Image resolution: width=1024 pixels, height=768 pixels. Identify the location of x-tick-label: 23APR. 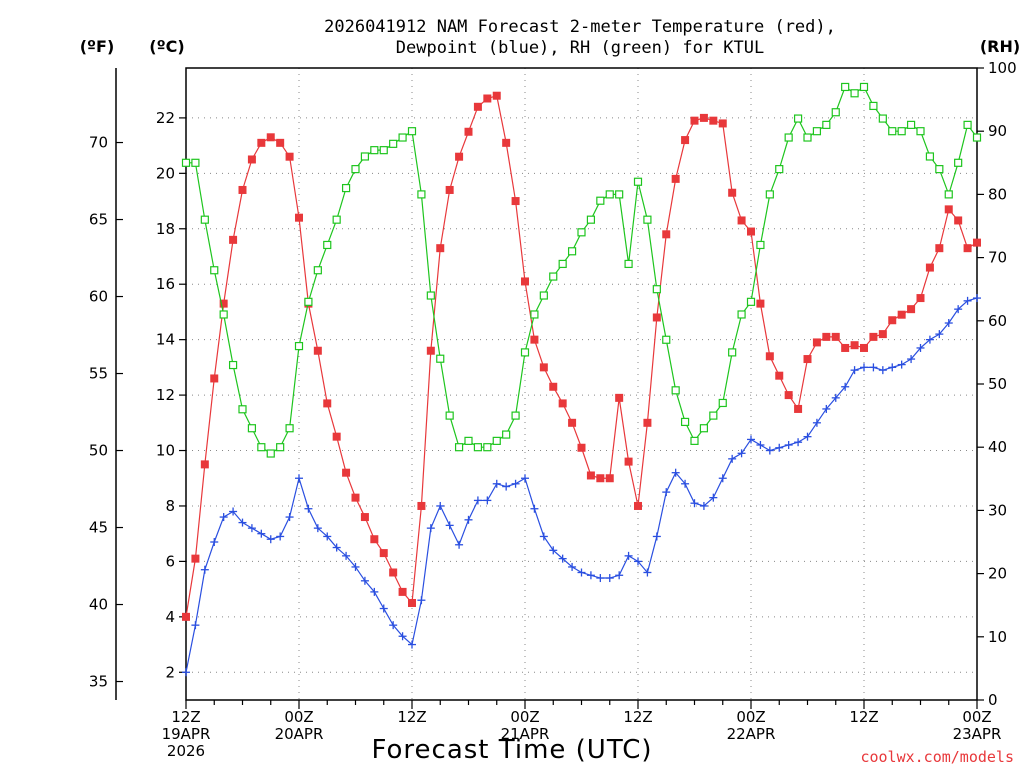
(977, 734).